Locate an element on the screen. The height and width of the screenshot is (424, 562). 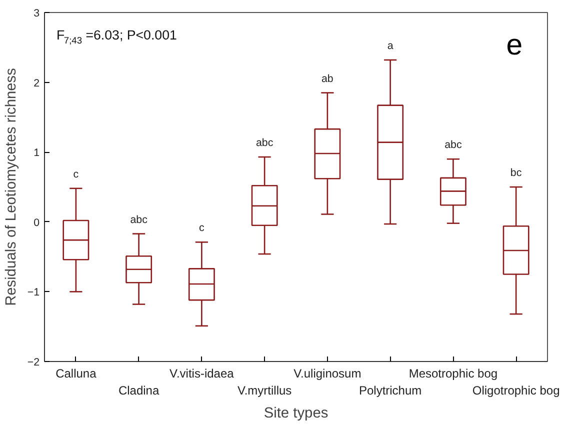
y-tick-label: 1 is located at coordinates (37, 153).